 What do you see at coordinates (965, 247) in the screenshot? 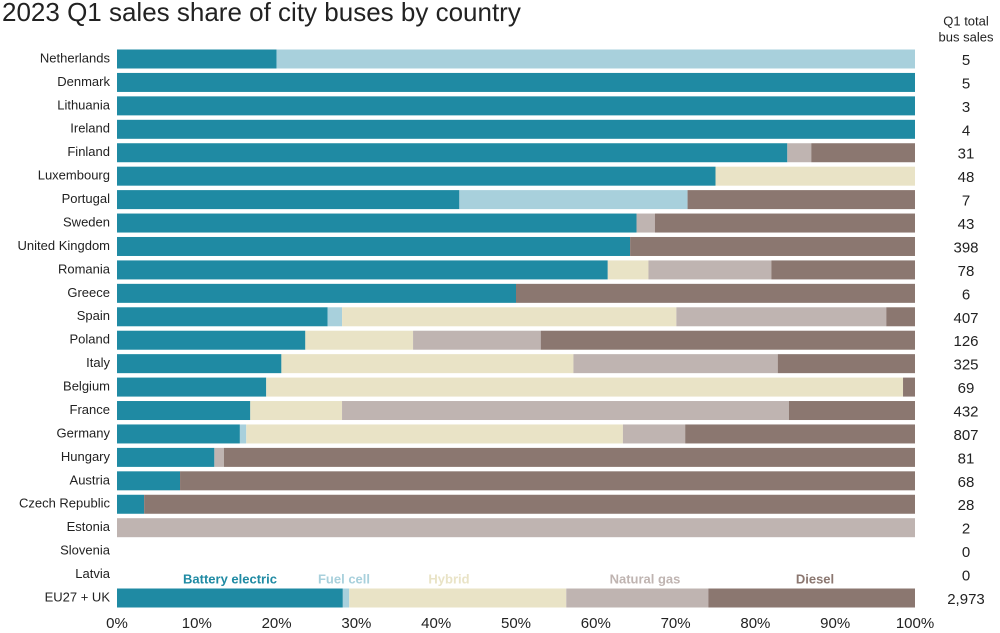
I see `total-sales: 398` at bounding box center [965, 247].